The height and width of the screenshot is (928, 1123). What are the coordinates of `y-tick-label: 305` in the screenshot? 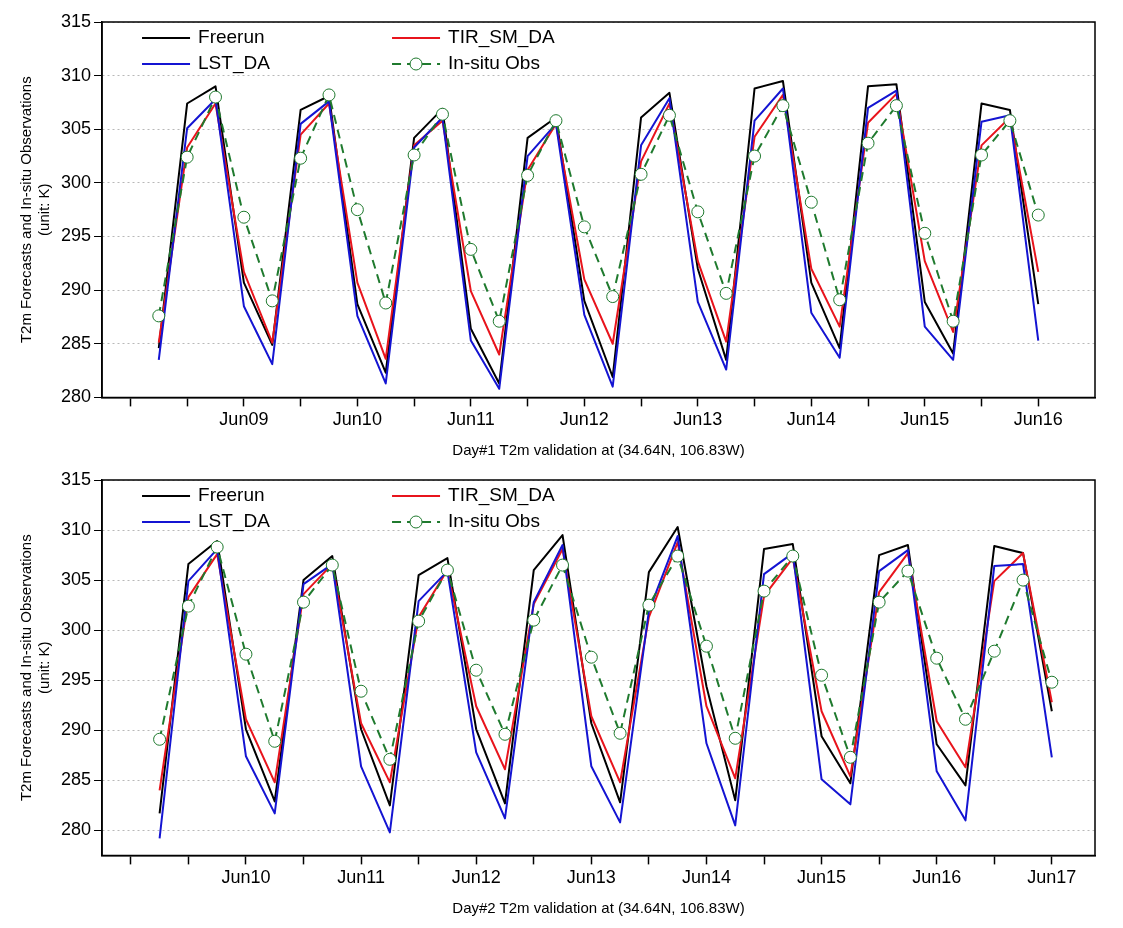 It's located at (76, 128).